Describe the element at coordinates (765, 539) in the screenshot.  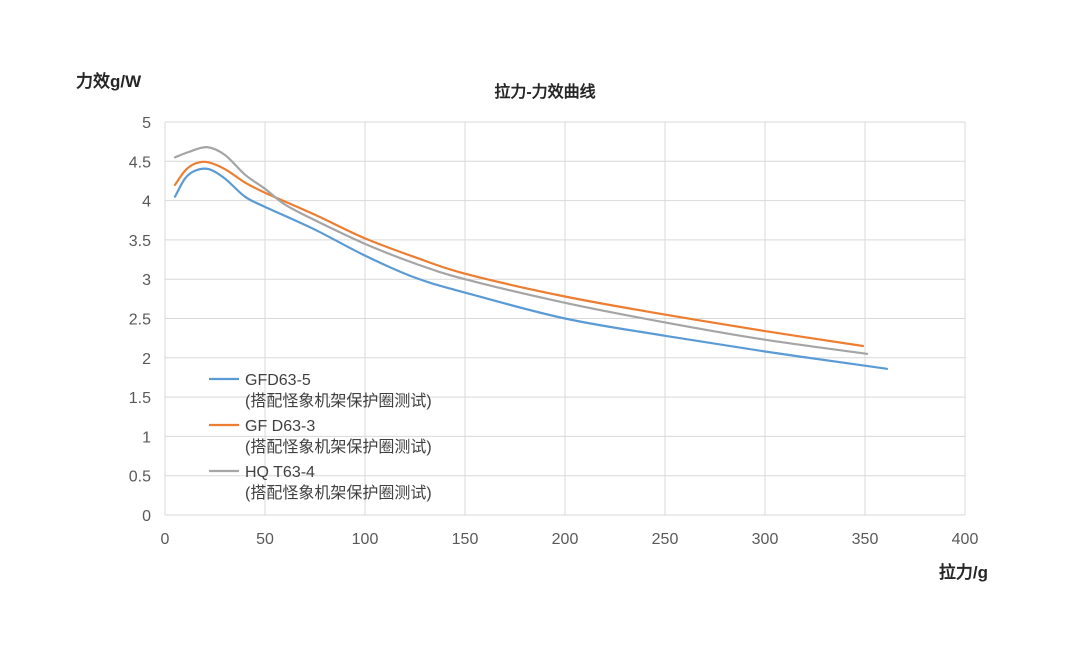
I see `x-tick-label: 300` at that location.